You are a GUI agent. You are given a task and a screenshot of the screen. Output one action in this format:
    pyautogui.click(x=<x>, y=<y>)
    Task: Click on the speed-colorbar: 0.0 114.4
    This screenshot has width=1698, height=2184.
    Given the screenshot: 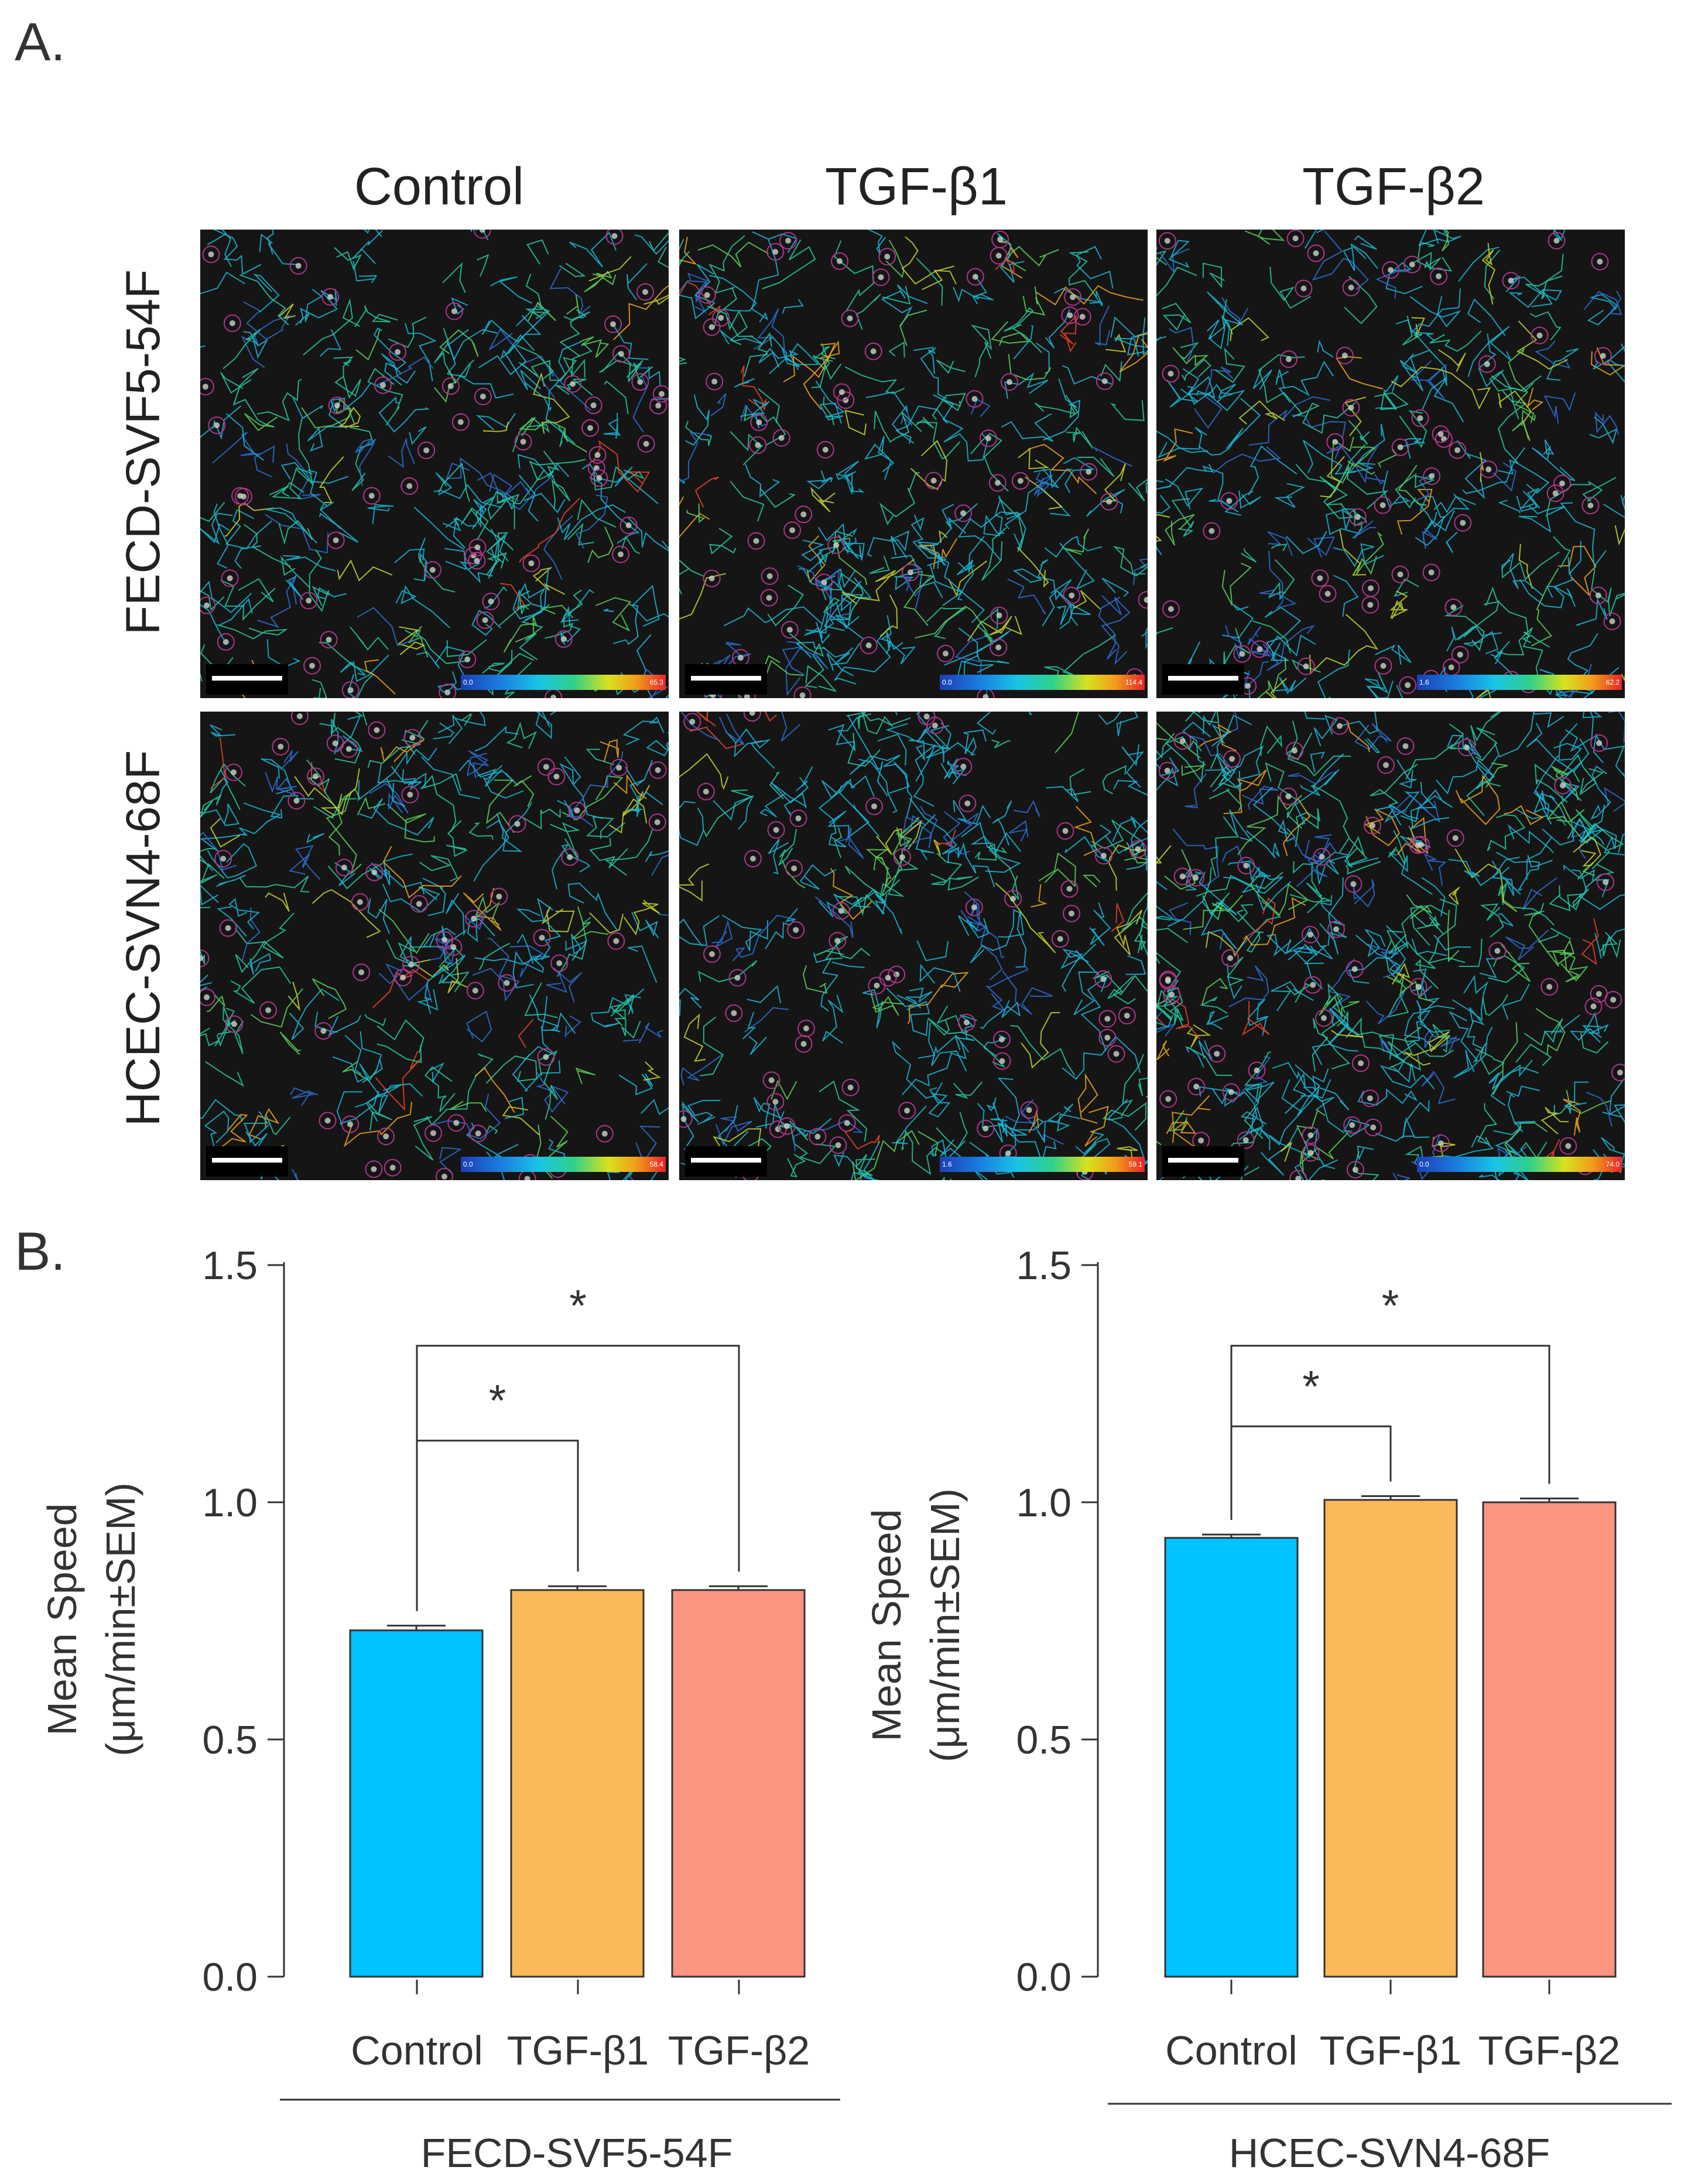 What is the action you would take?
    pyautogui.click(x=1042, y=682)
    